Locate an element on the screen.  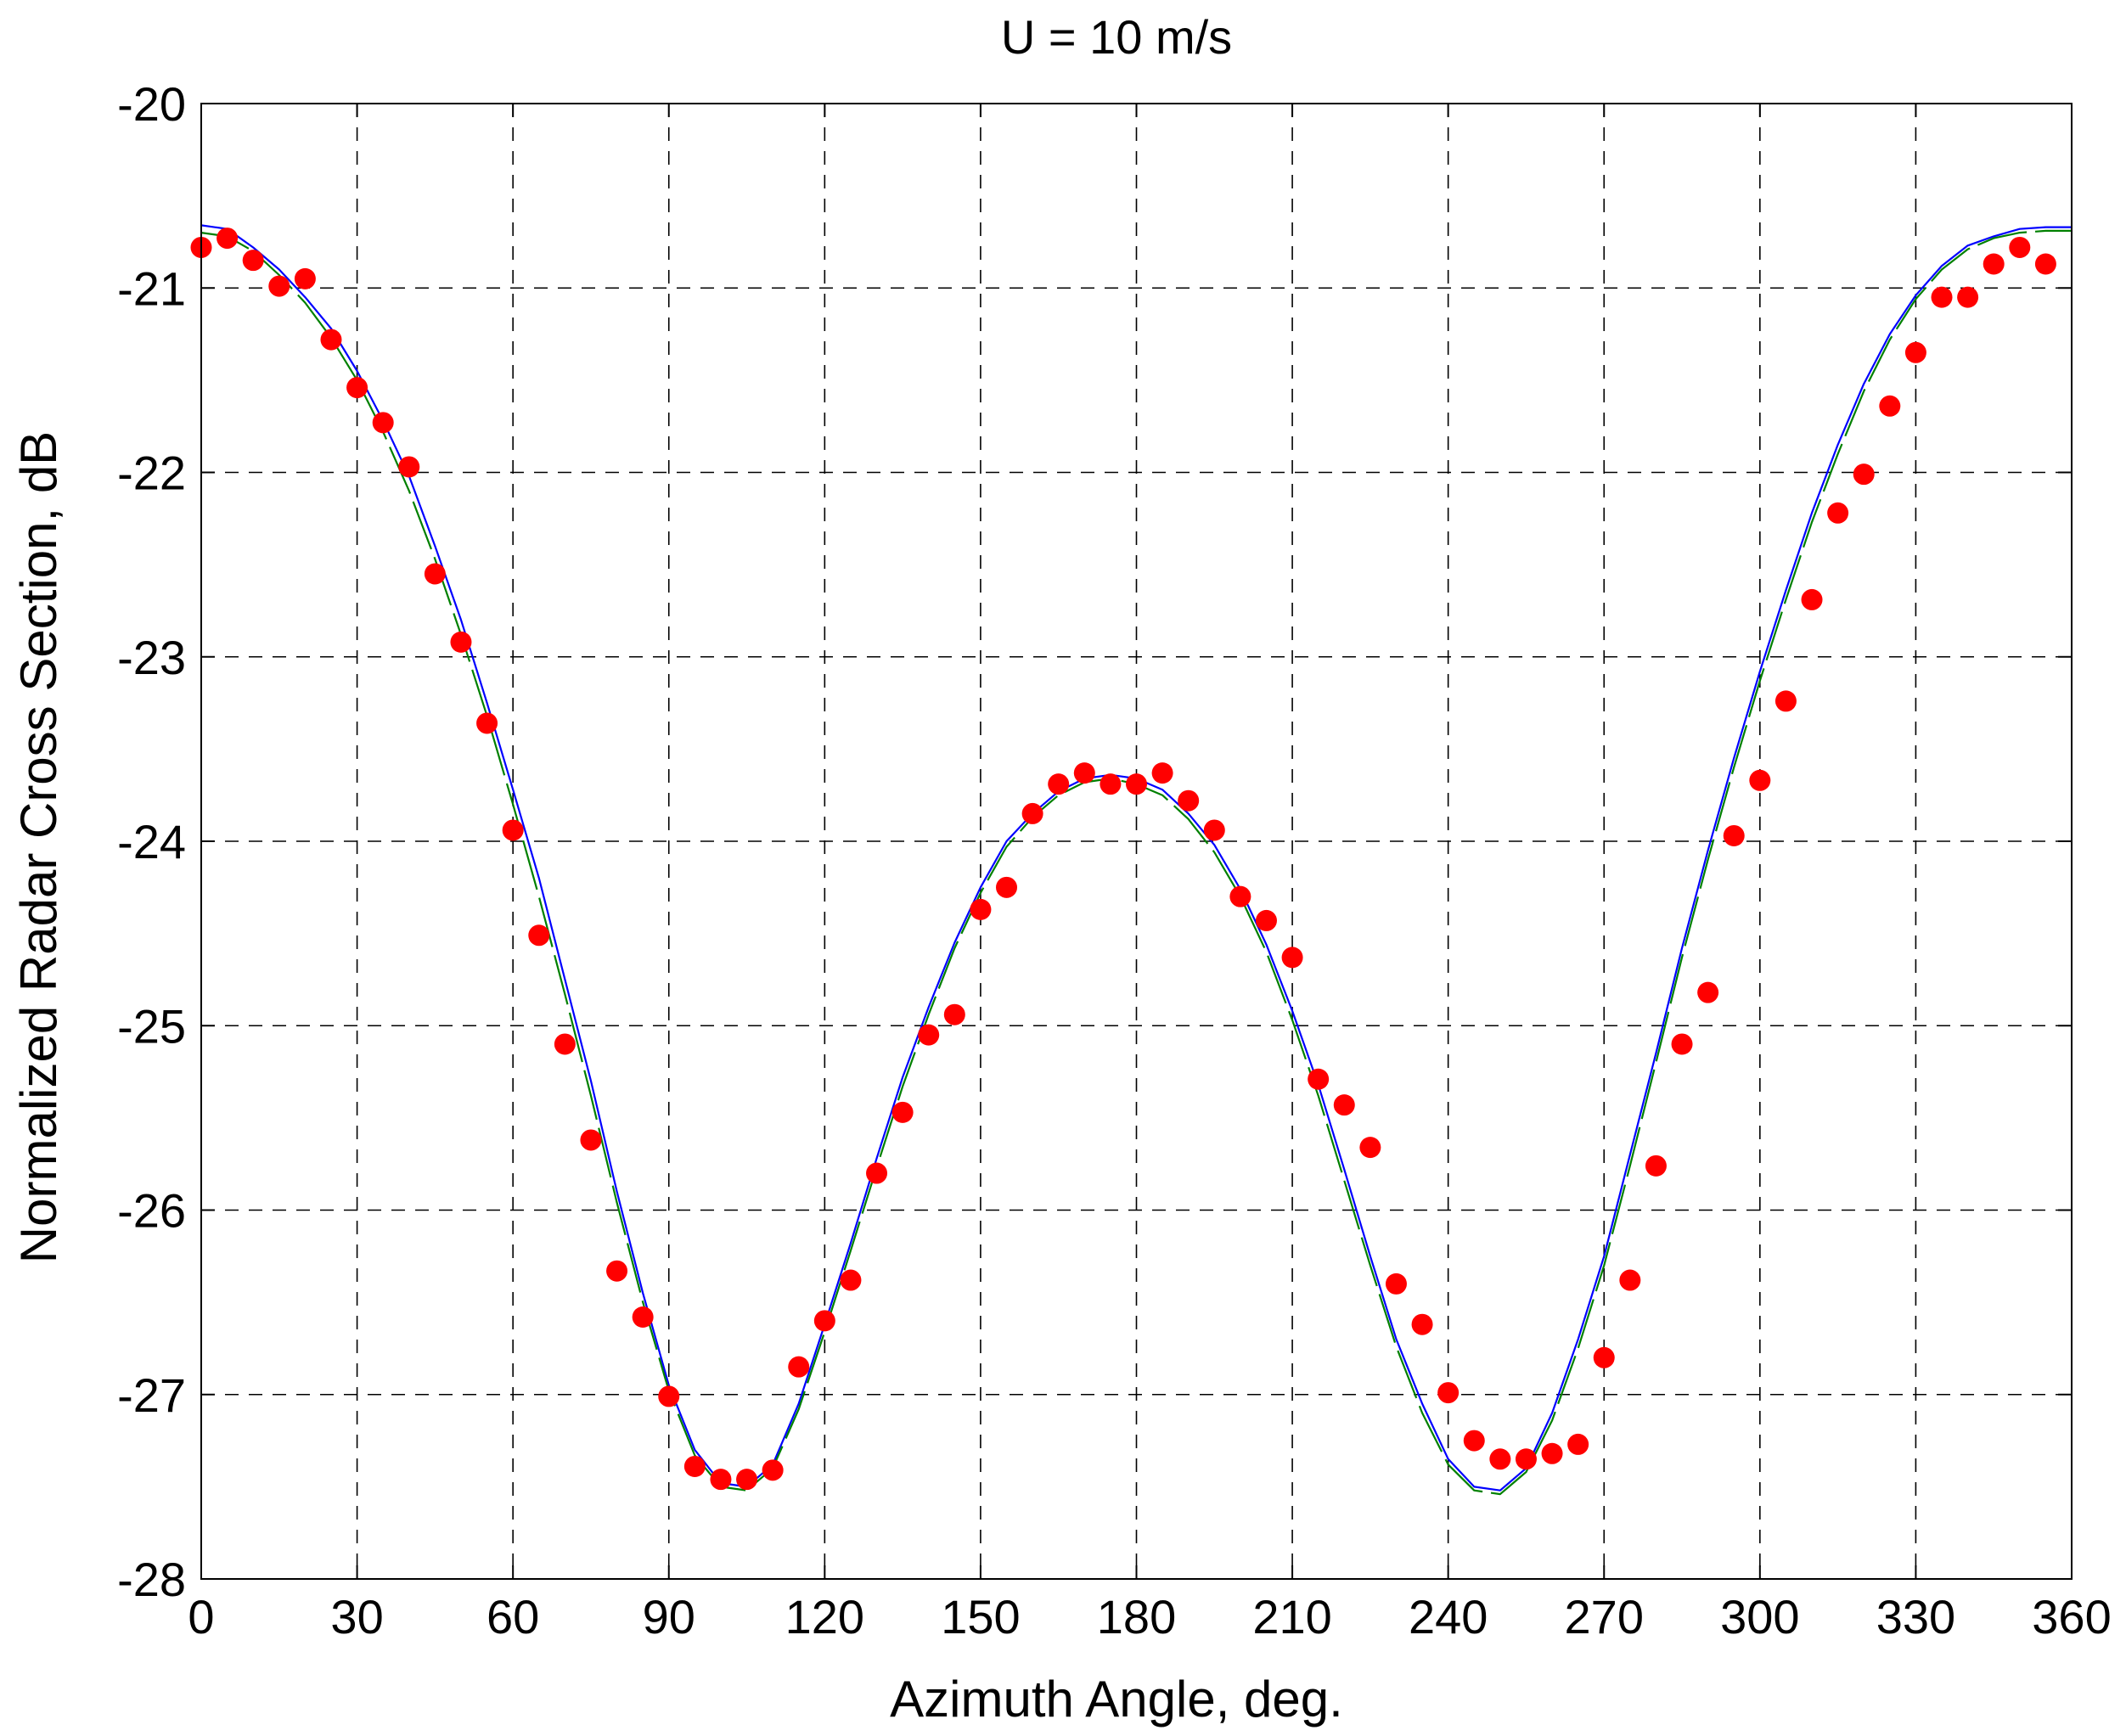
chart-title: U = 10 m/s is located at coordinates (1116, 37).